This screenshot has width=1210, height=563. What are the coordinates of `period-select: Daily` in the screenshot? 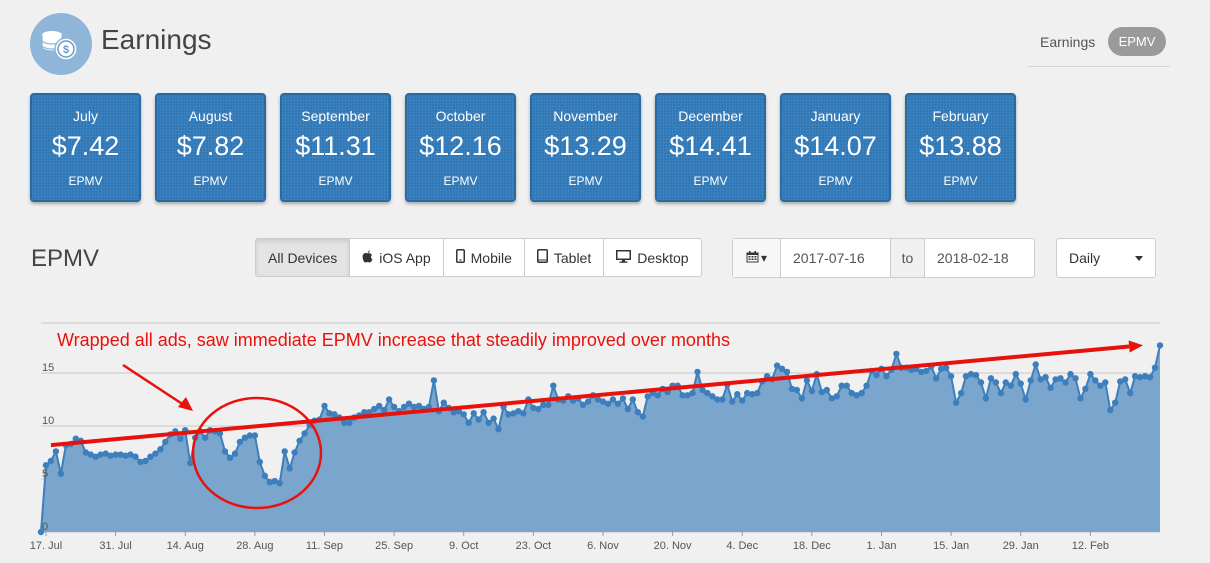 It's located at (1106, 258).